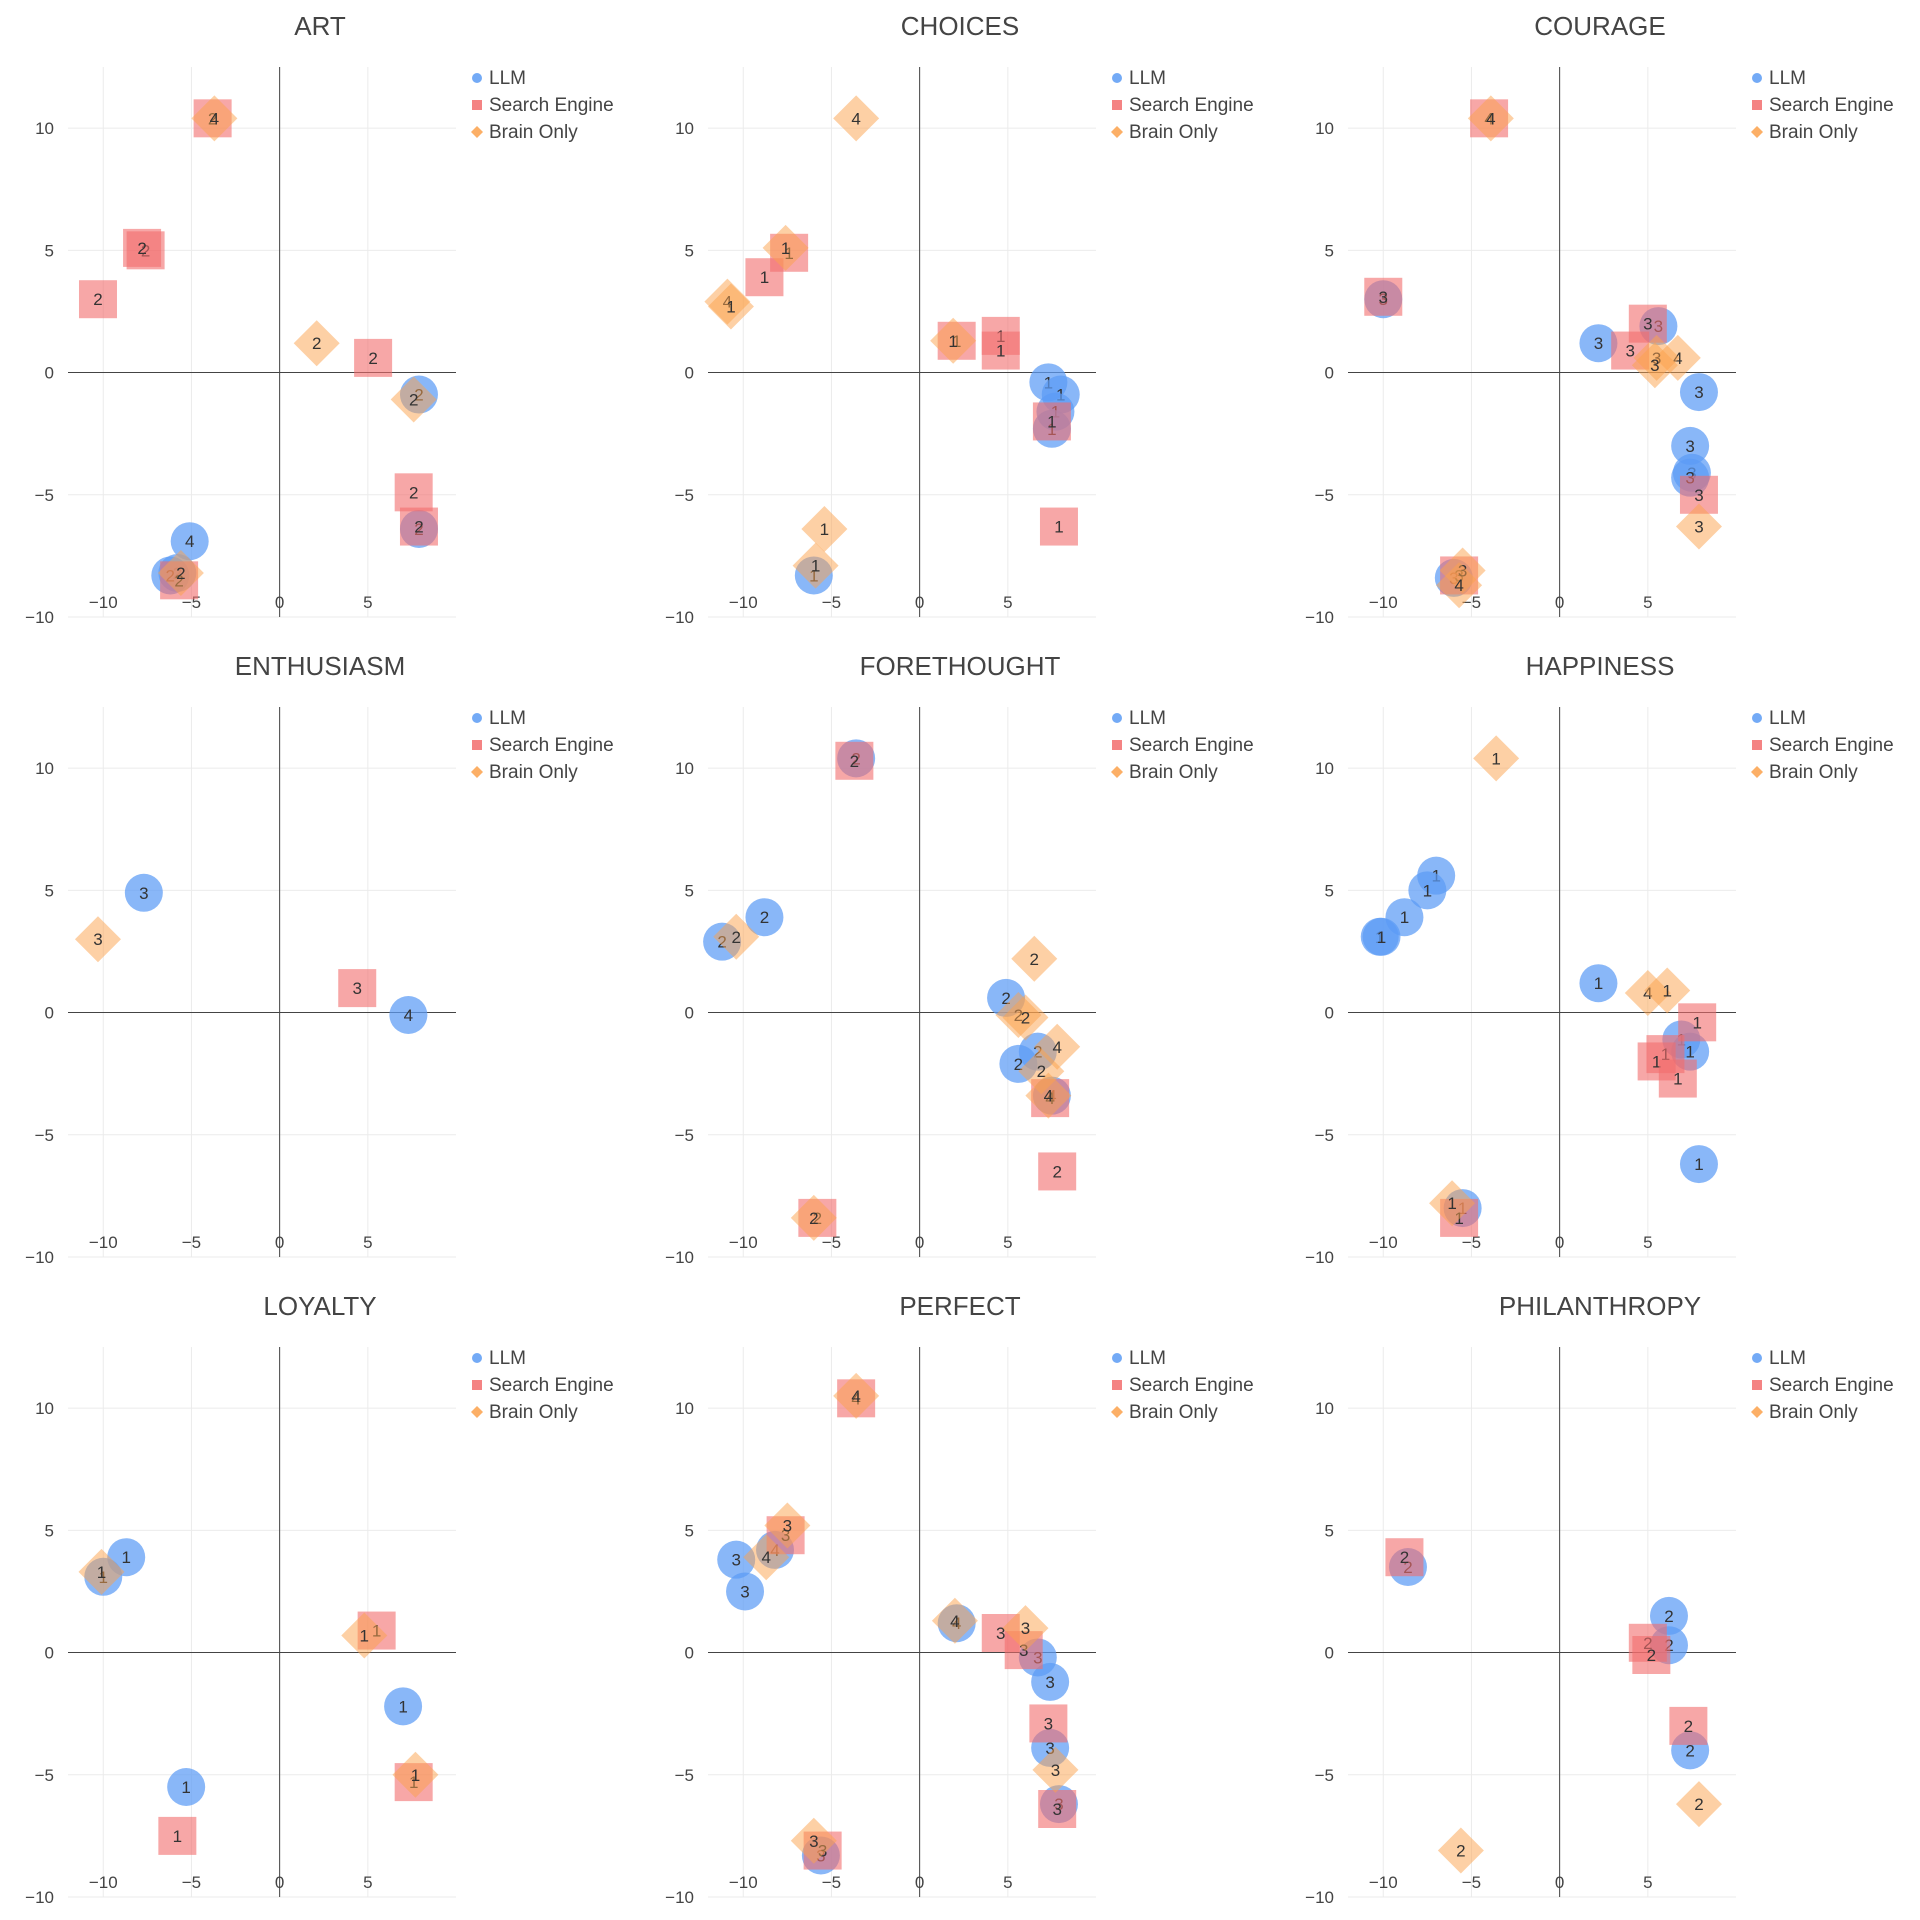 The width and height of the screenshot is (1920, 1920). I want to click on point-label: 2, so click(316, 343).